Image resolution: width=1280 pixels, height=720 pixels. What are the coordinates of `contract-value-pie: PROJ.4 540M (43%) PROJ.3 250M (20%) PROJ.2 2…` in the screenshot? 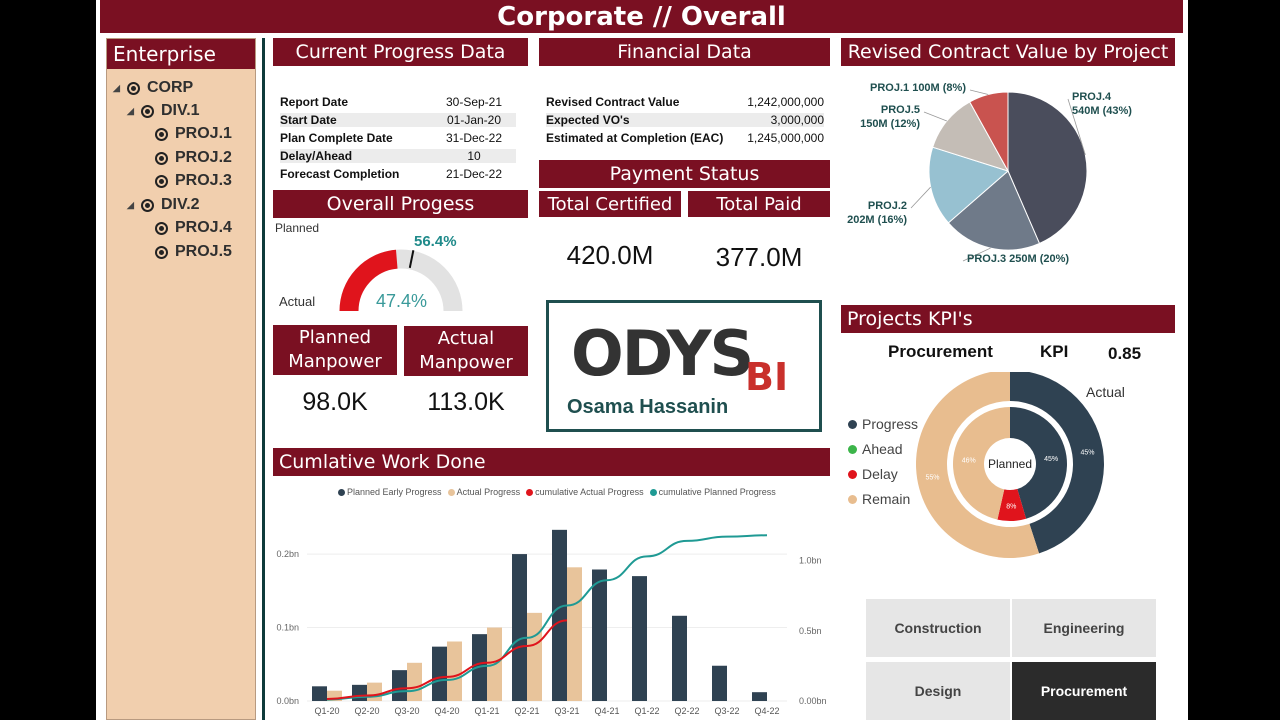 It's located at (989, 173).